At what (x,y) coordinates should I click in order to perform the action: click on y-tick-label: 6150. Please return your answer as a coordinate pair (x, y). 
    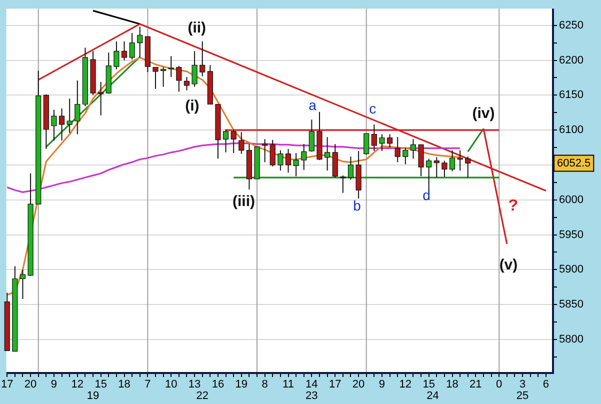
    Looking at the image, I should click on (571, 95).